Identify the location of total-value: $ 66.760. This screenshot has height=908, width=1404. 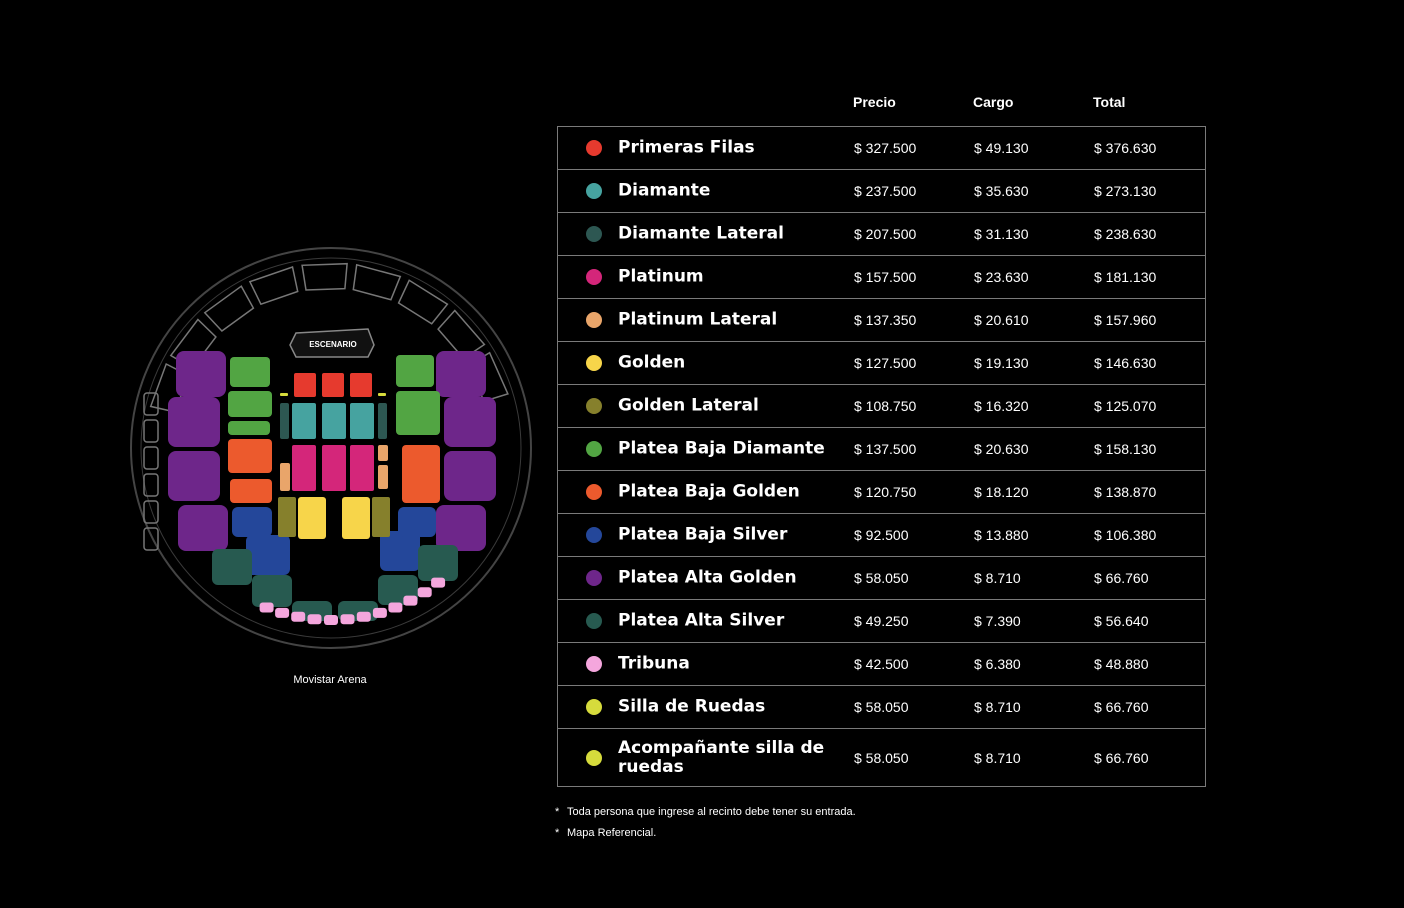
(1121, 578).